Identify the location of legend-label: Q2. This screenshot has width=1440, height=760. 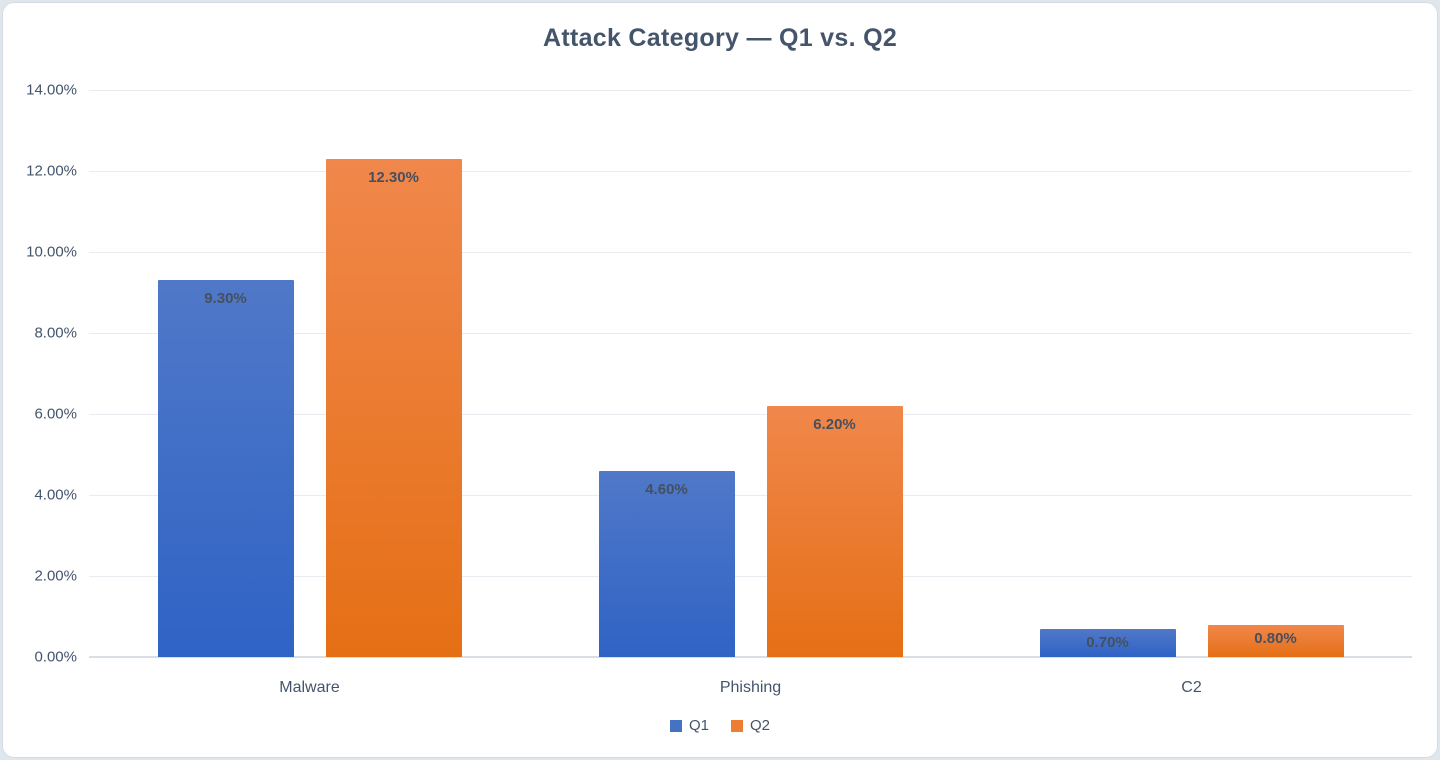
(760, 725).